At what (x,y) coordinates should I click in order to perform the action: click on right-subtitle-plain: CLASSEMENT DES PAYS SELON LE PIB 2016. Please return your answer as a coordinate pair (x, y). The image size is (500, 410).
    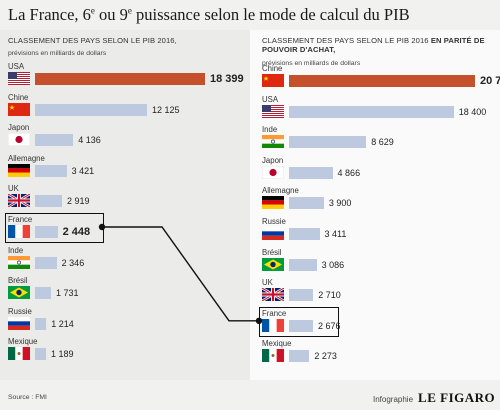
    Looking at the image, I should click on (346, 40).